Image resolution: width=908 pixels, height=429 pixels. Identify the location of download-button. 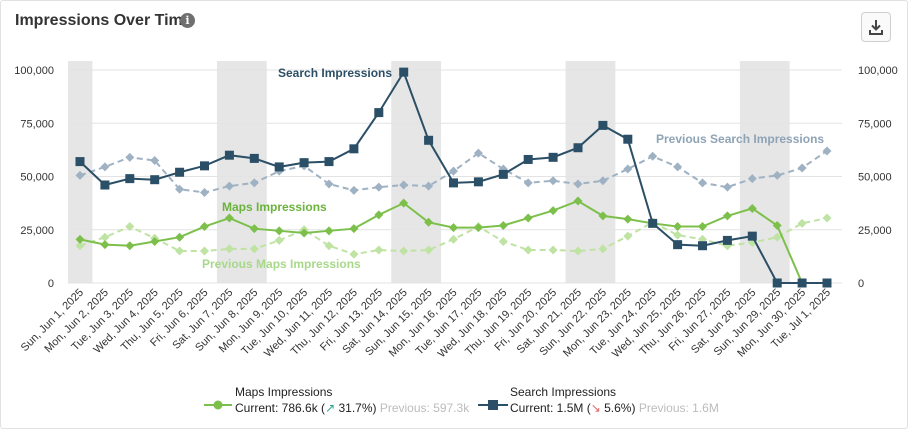
(876, 27).